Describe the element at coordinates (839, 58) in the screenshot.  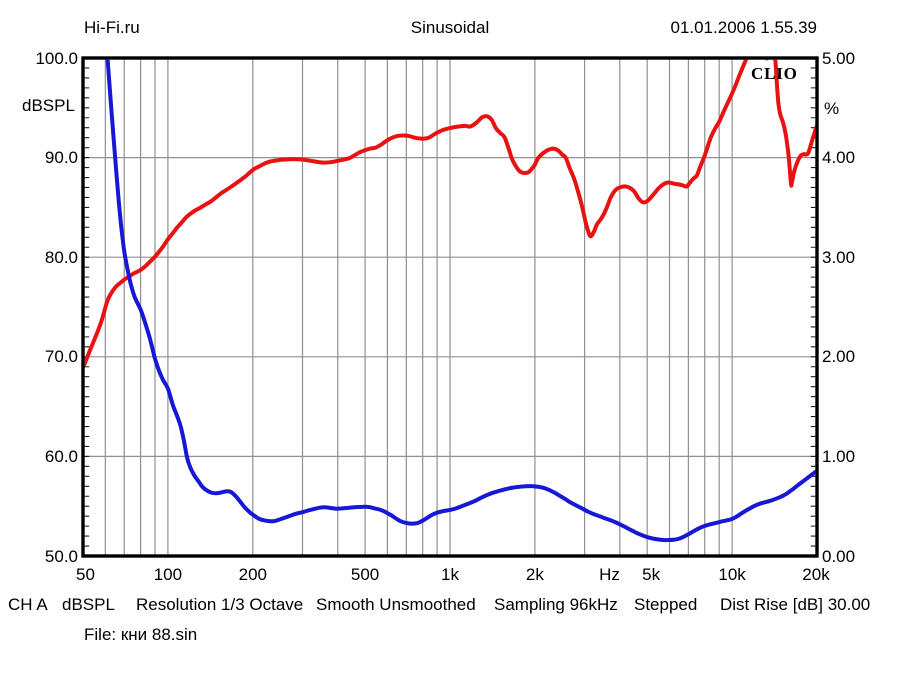
I see `right-axis-tick-5.00: 5.00` at that location.